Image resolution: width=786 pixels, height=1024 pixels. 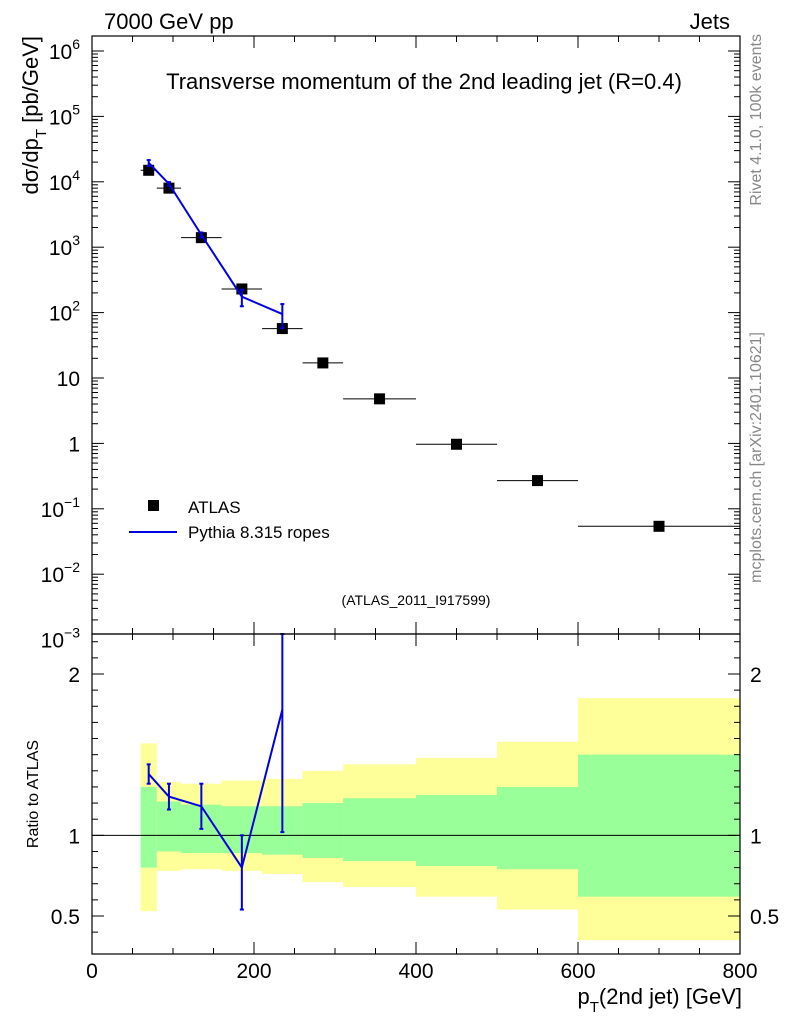 I want to click on main-y-tick-label: 10⁻³, so click(x=61, y=639).